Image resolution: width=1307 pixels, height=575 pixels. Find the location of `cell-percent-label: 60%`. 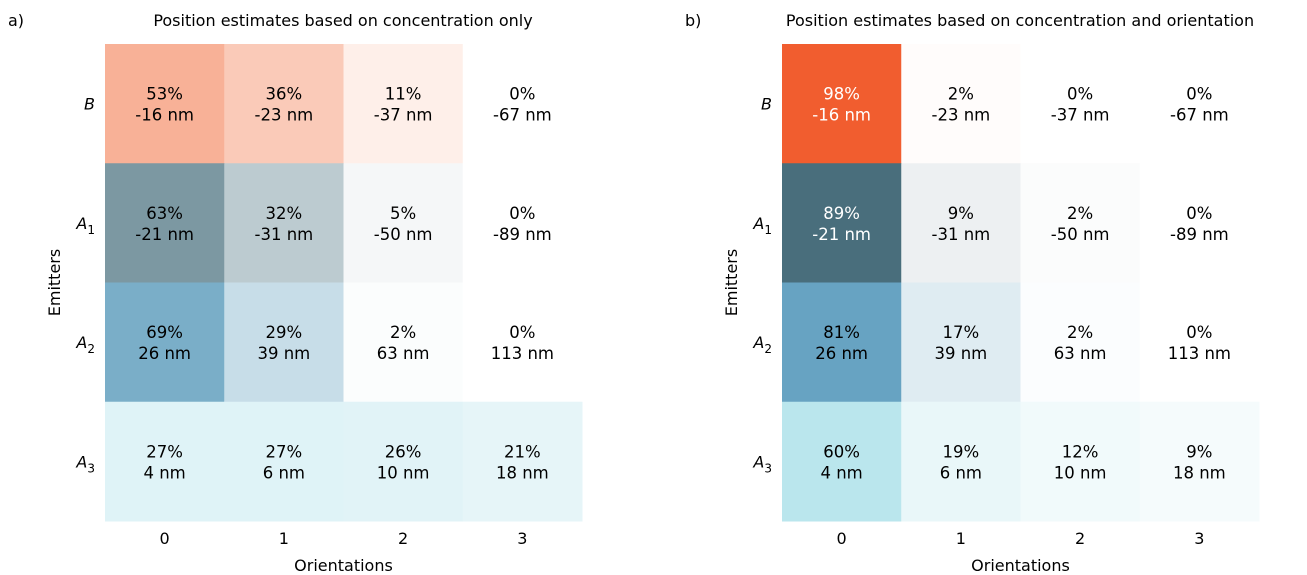

cell-percent-label: 60% is located at coordinates (841, 451).